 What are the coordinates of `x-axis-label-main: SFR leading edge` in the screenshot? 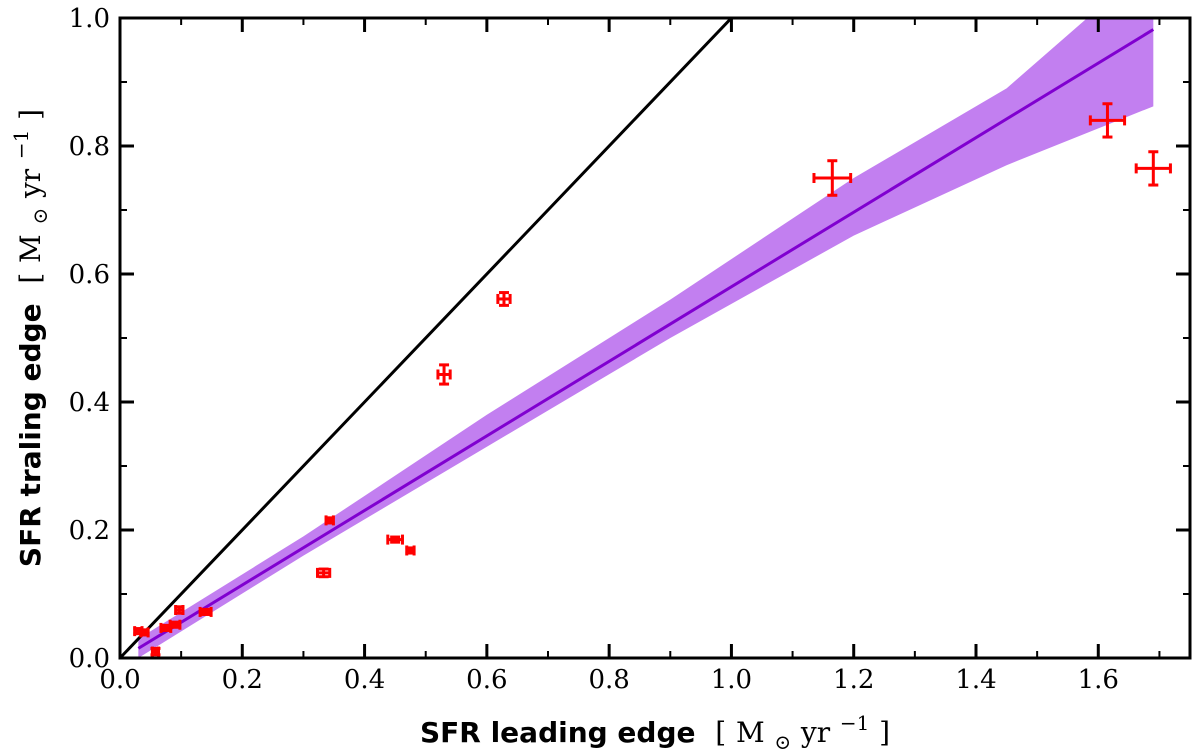 It's located at (558, 732).